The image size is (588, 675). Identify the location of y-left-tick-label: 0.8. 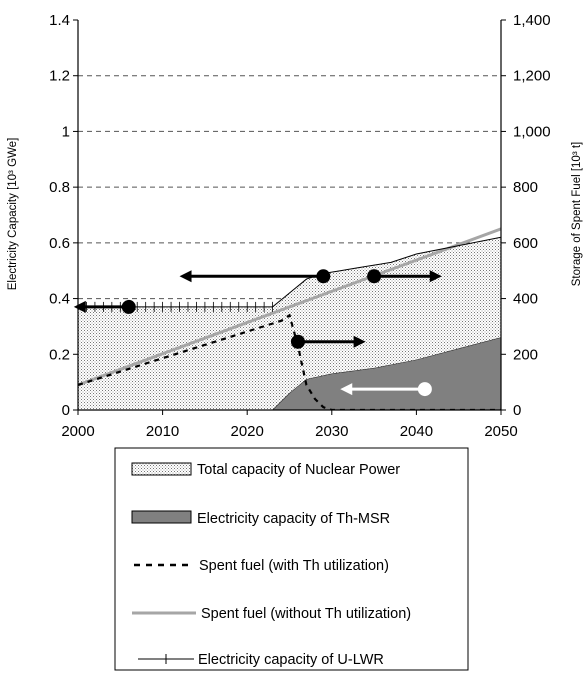
(59, 187).